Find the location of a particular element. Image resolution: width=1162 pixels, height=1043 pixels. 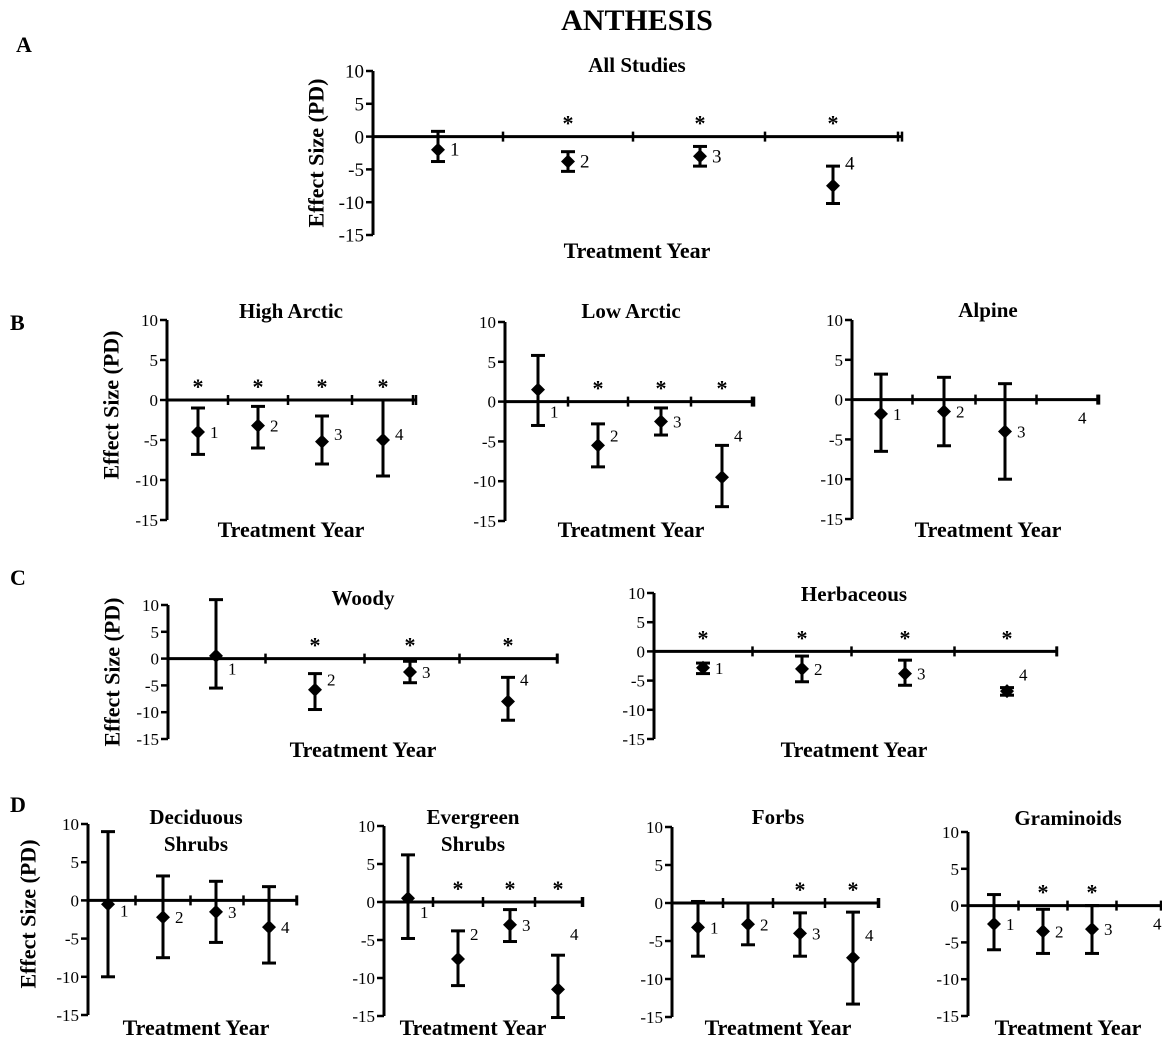

plot-3: Alpine 10 5 0 -5 -10 -15 1 2 3 4 Treatment Year is located at coordinates (960, 420).